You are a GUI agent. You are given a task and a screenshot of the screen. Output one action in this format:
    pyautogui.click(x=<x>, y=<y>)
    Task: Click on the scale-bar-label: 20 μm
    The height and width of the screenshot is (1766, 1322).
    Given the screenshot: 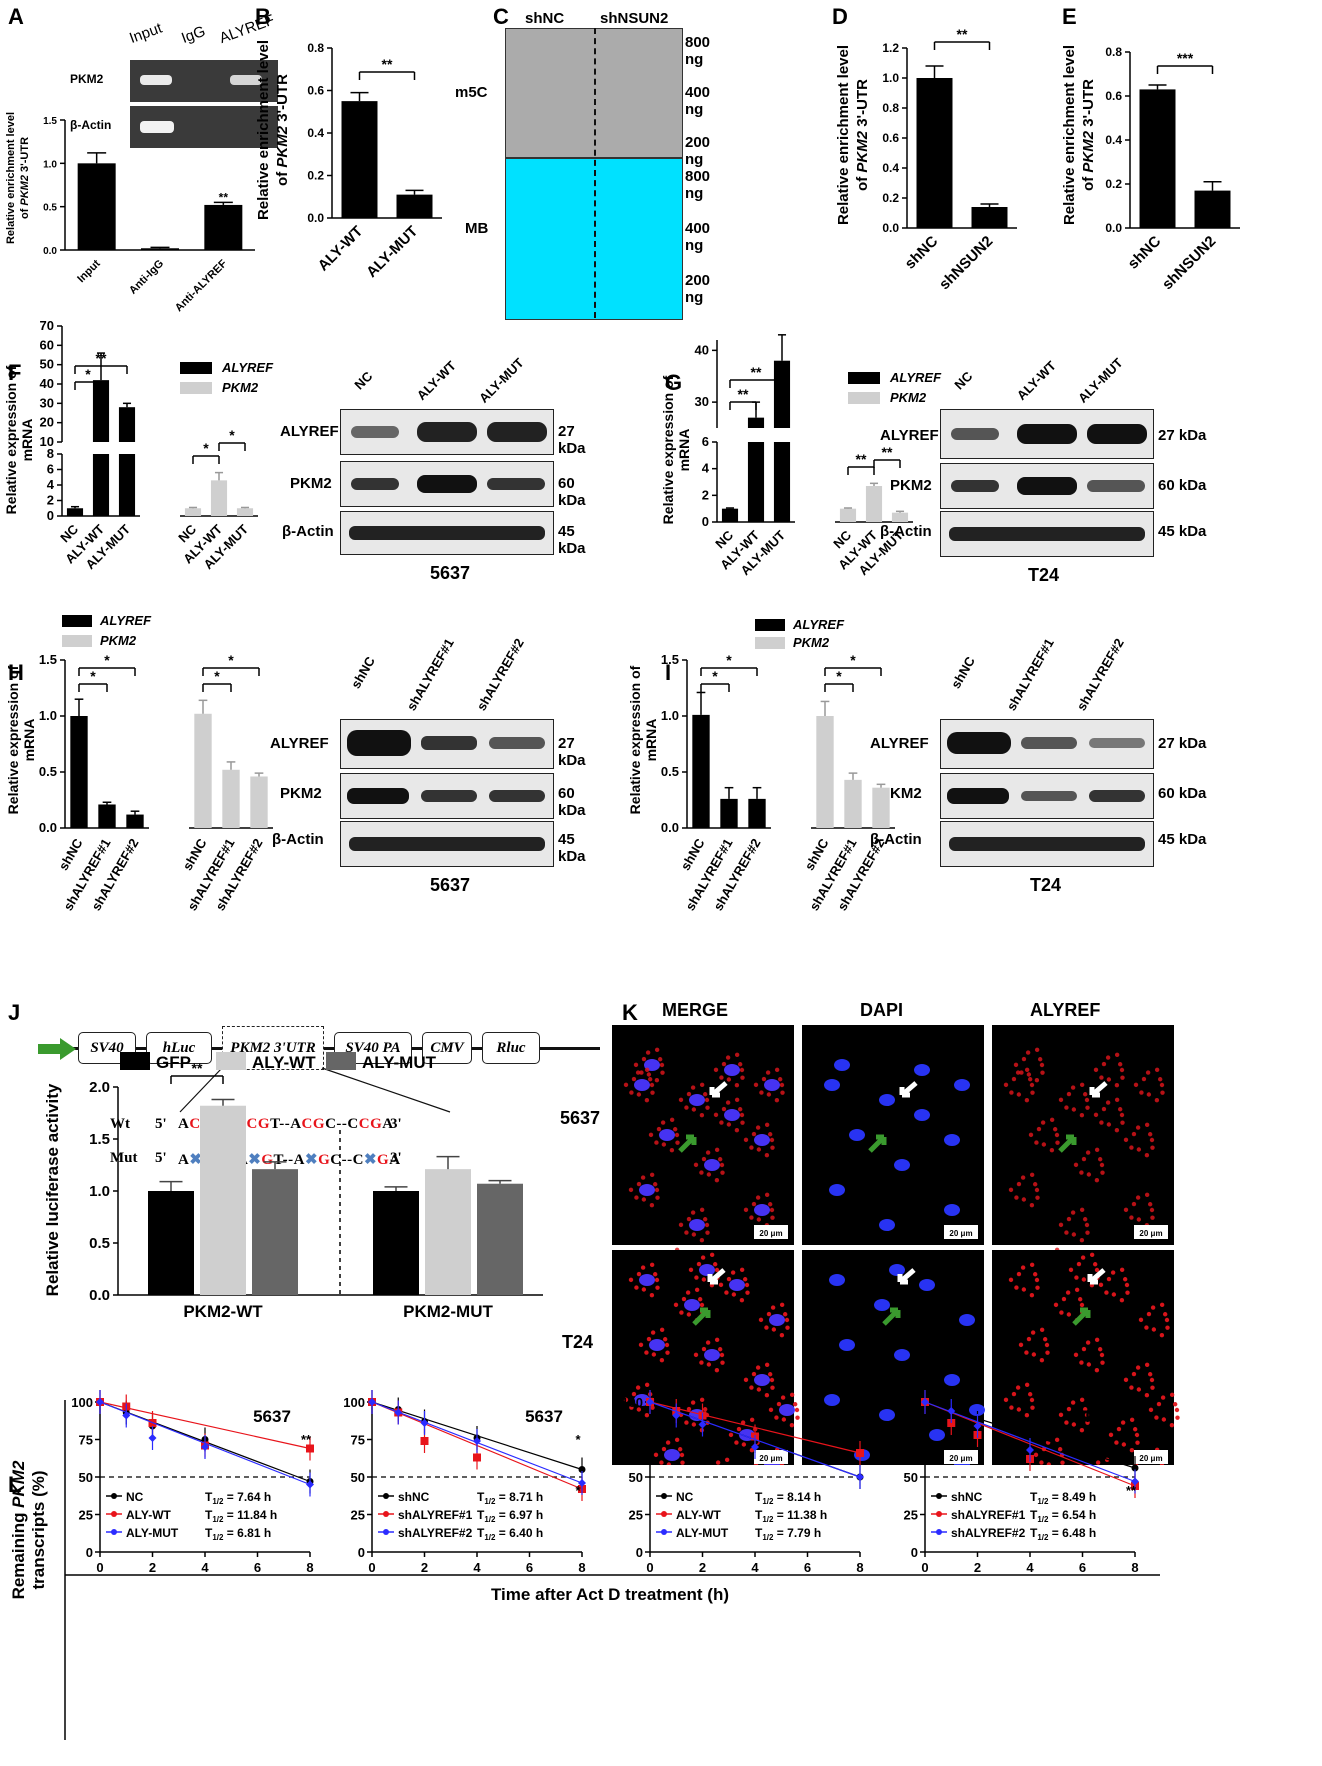 What is the action you would take?
    pyautogui.click(x=960, y=1233)
    